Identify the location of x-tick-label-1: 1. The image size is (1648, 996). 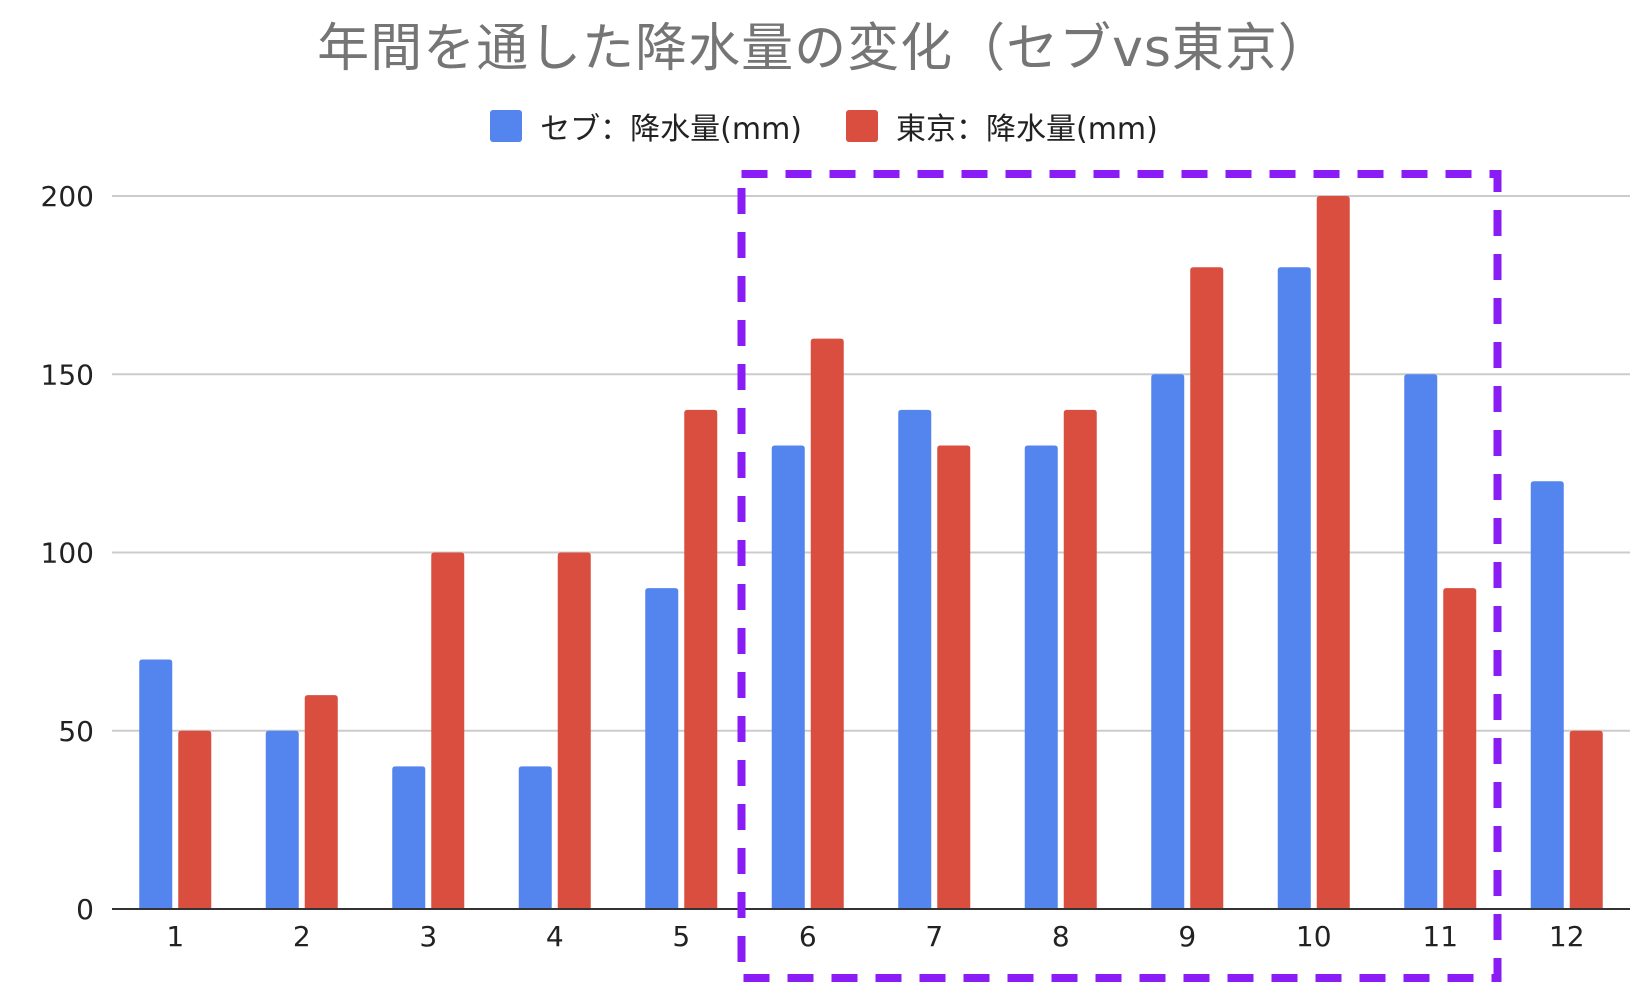
(175, 936).